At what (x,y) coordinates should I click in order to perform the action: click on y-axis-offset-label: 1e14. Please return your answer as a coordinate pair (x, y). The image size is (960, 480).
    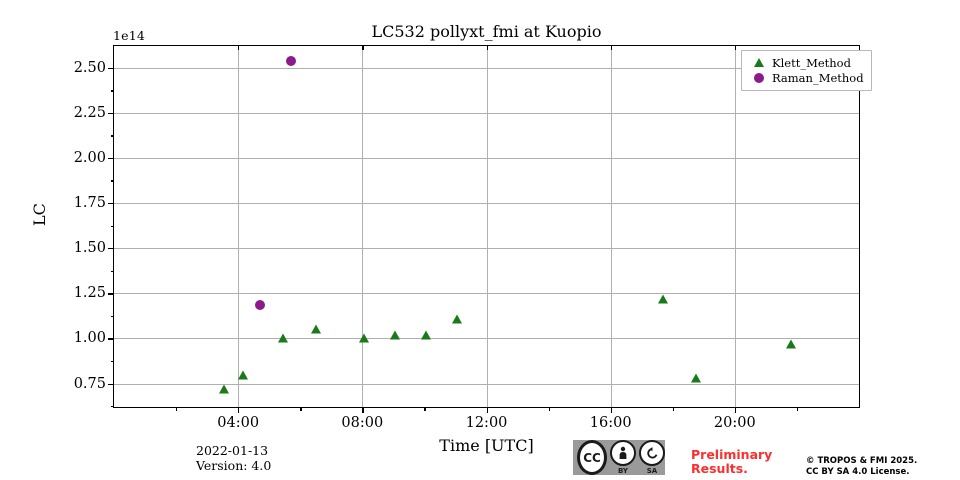
    Looking at the image, I should click on (129, 35).